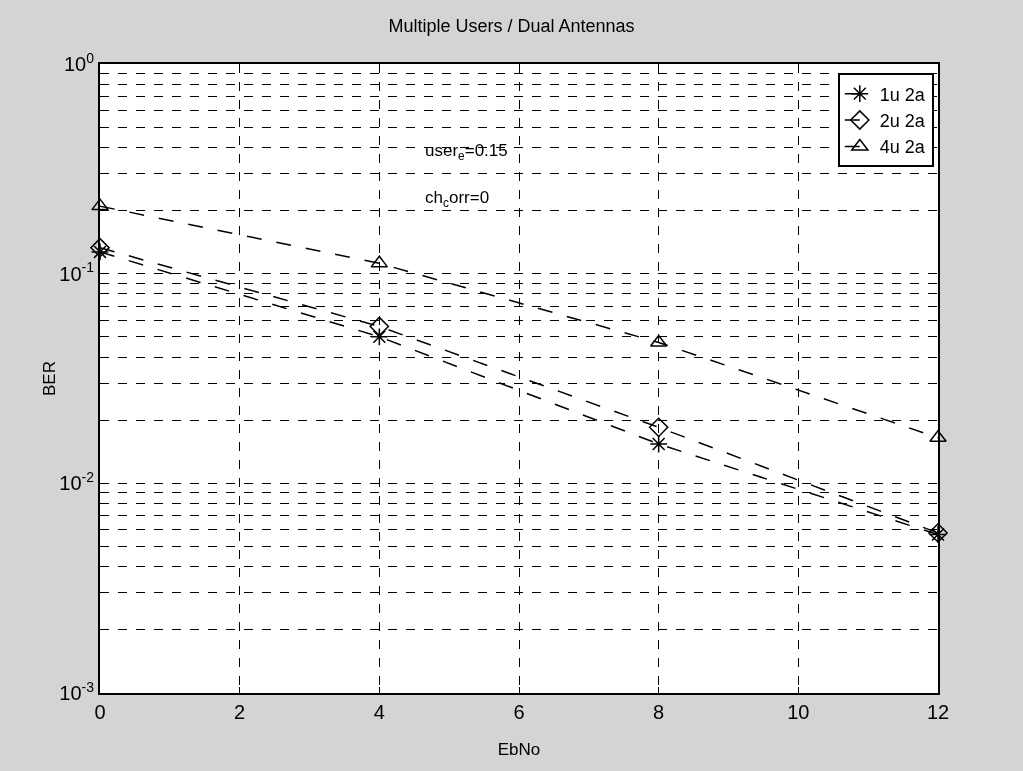 Image resolution: width=1023 pixels, height=771 pixels. I want to click on x-tick-label: 12, so click(938, 712).